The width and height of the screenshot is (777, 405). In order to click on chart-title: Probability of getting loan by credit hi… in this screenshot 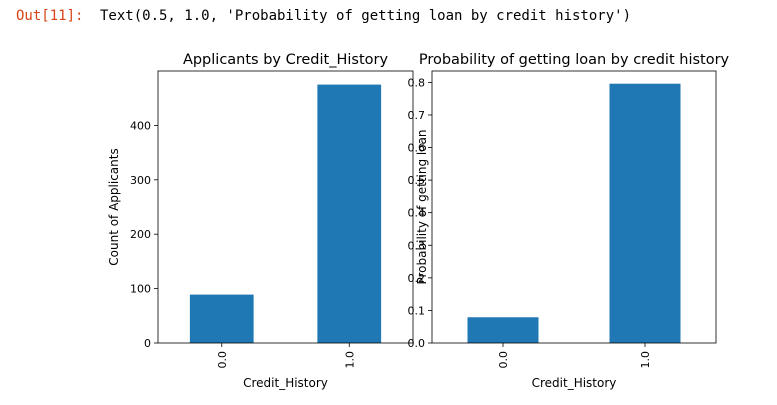, I will do `click(574, 60)`.